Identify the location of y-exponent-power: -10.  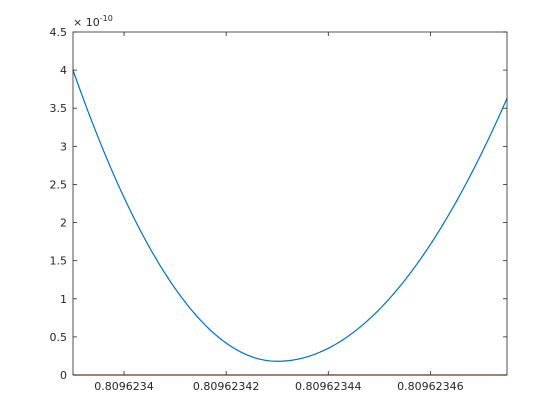
(106, 18).